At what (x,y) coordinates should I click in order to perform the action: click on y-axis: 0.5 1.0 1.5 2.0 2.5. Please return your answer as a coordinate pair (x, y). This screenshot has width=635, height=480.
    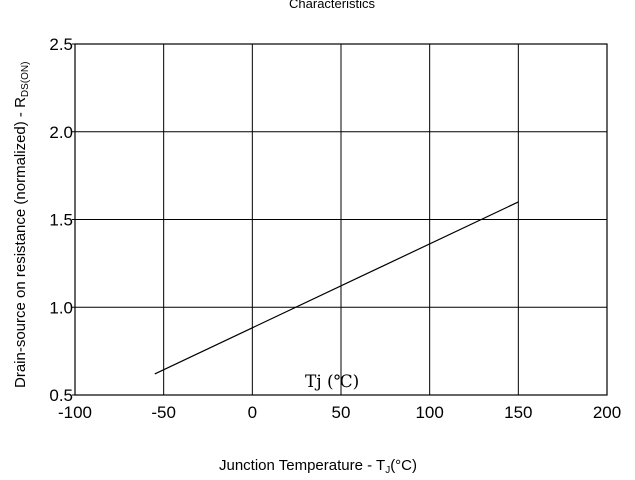
    Looking at the image, I should click on (62, 220).